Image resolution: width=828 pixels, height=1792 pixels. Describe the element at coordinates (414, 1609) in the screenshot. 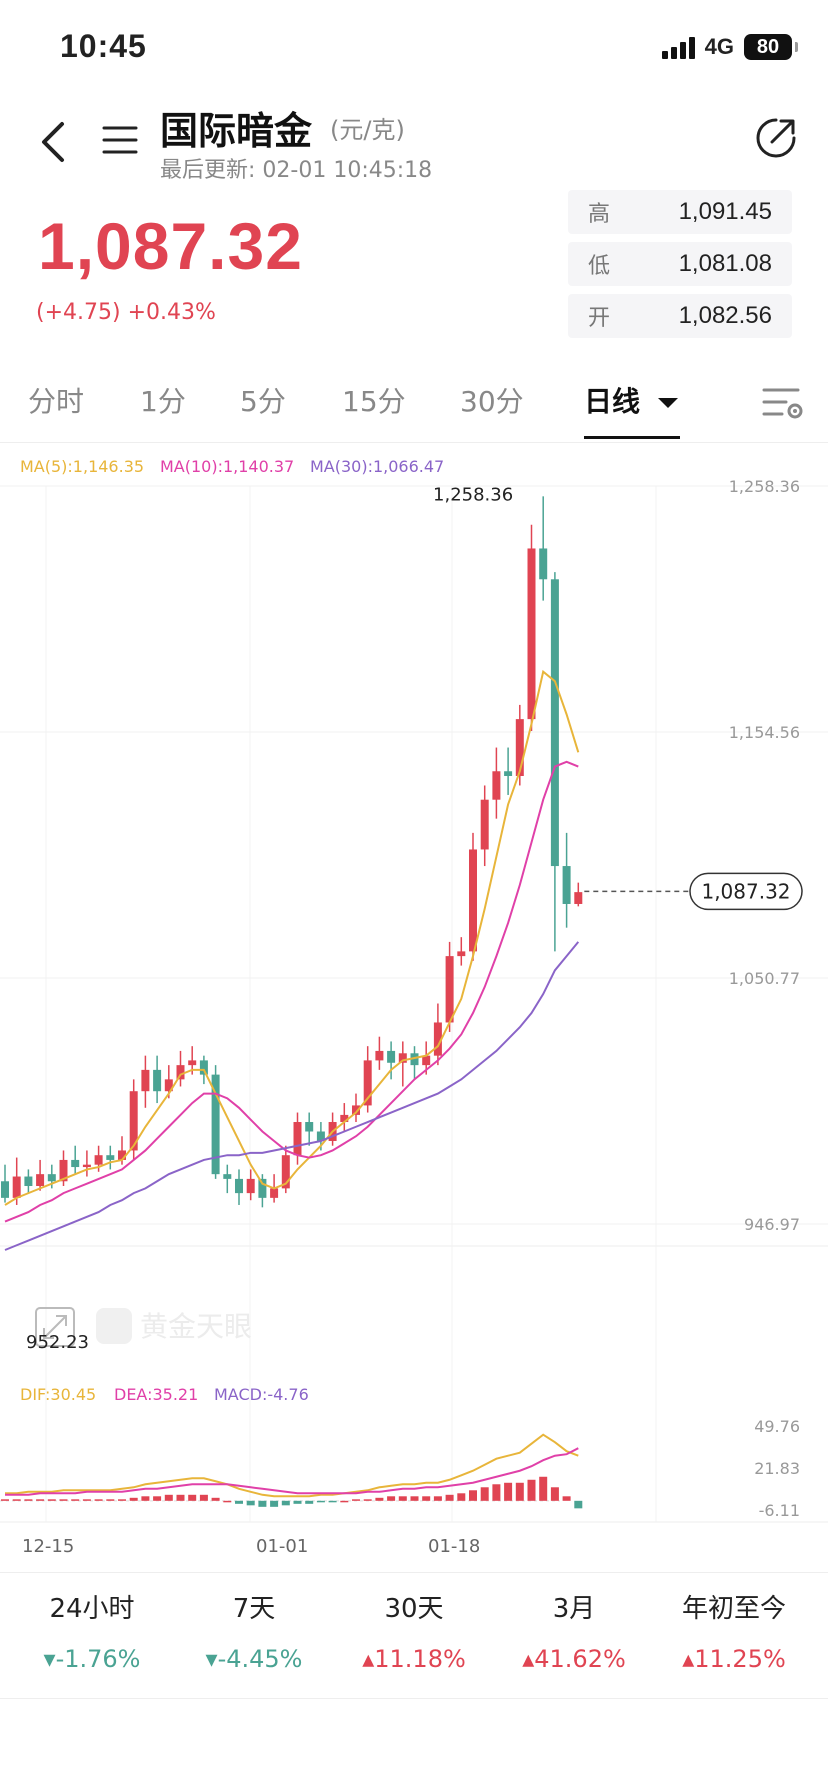

I see `stat-label: 30天` at that location.